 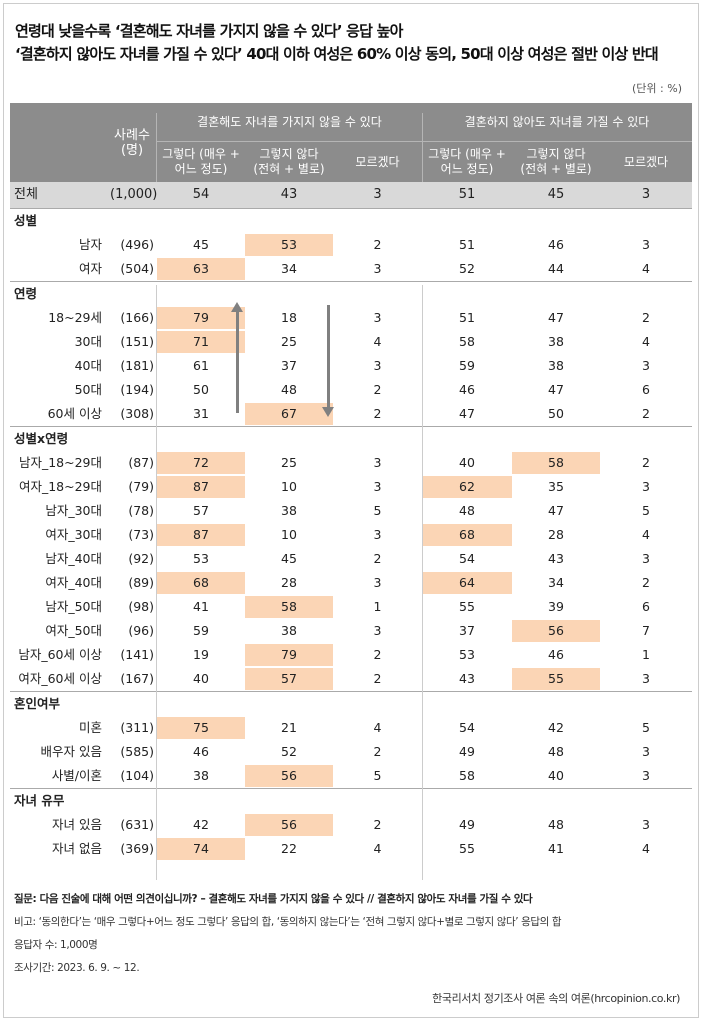 What do you see at coordinates (351, 655) in the screenshot?
I see `table-row: 남자_60세 이상 (141) 19 79 2 53 46 1` at bounding box center [351, 655].